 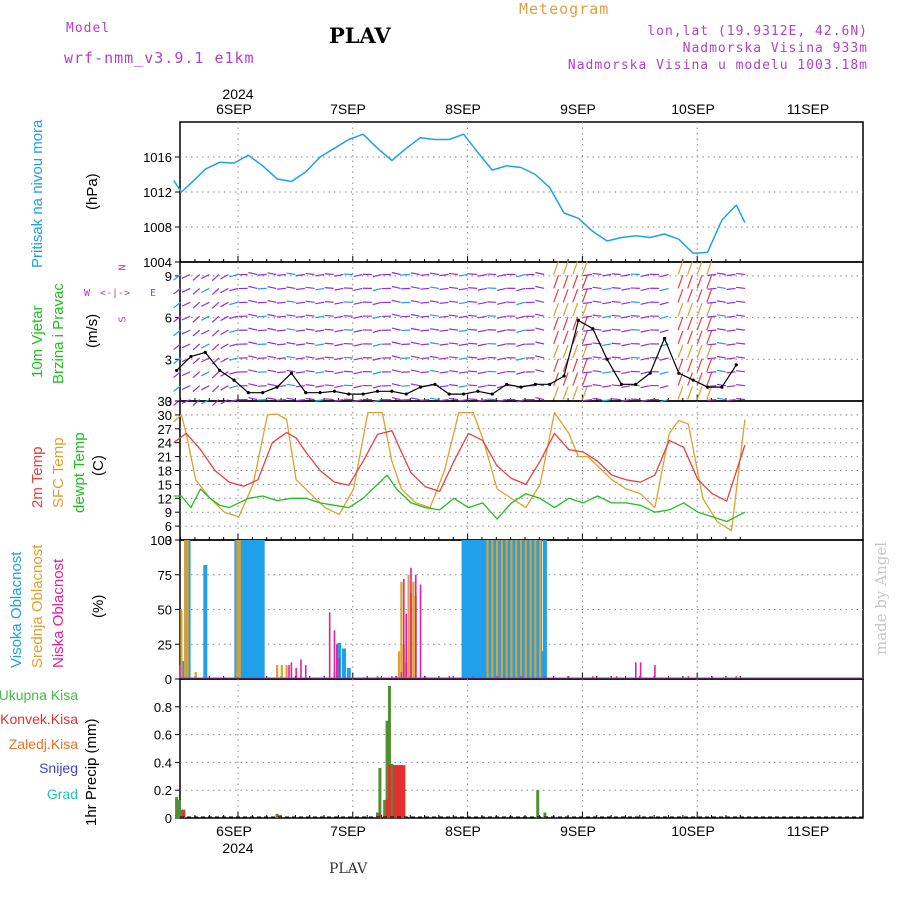 I want to click on temp-label-1: 2m Temp, so click(x=37, y=477).